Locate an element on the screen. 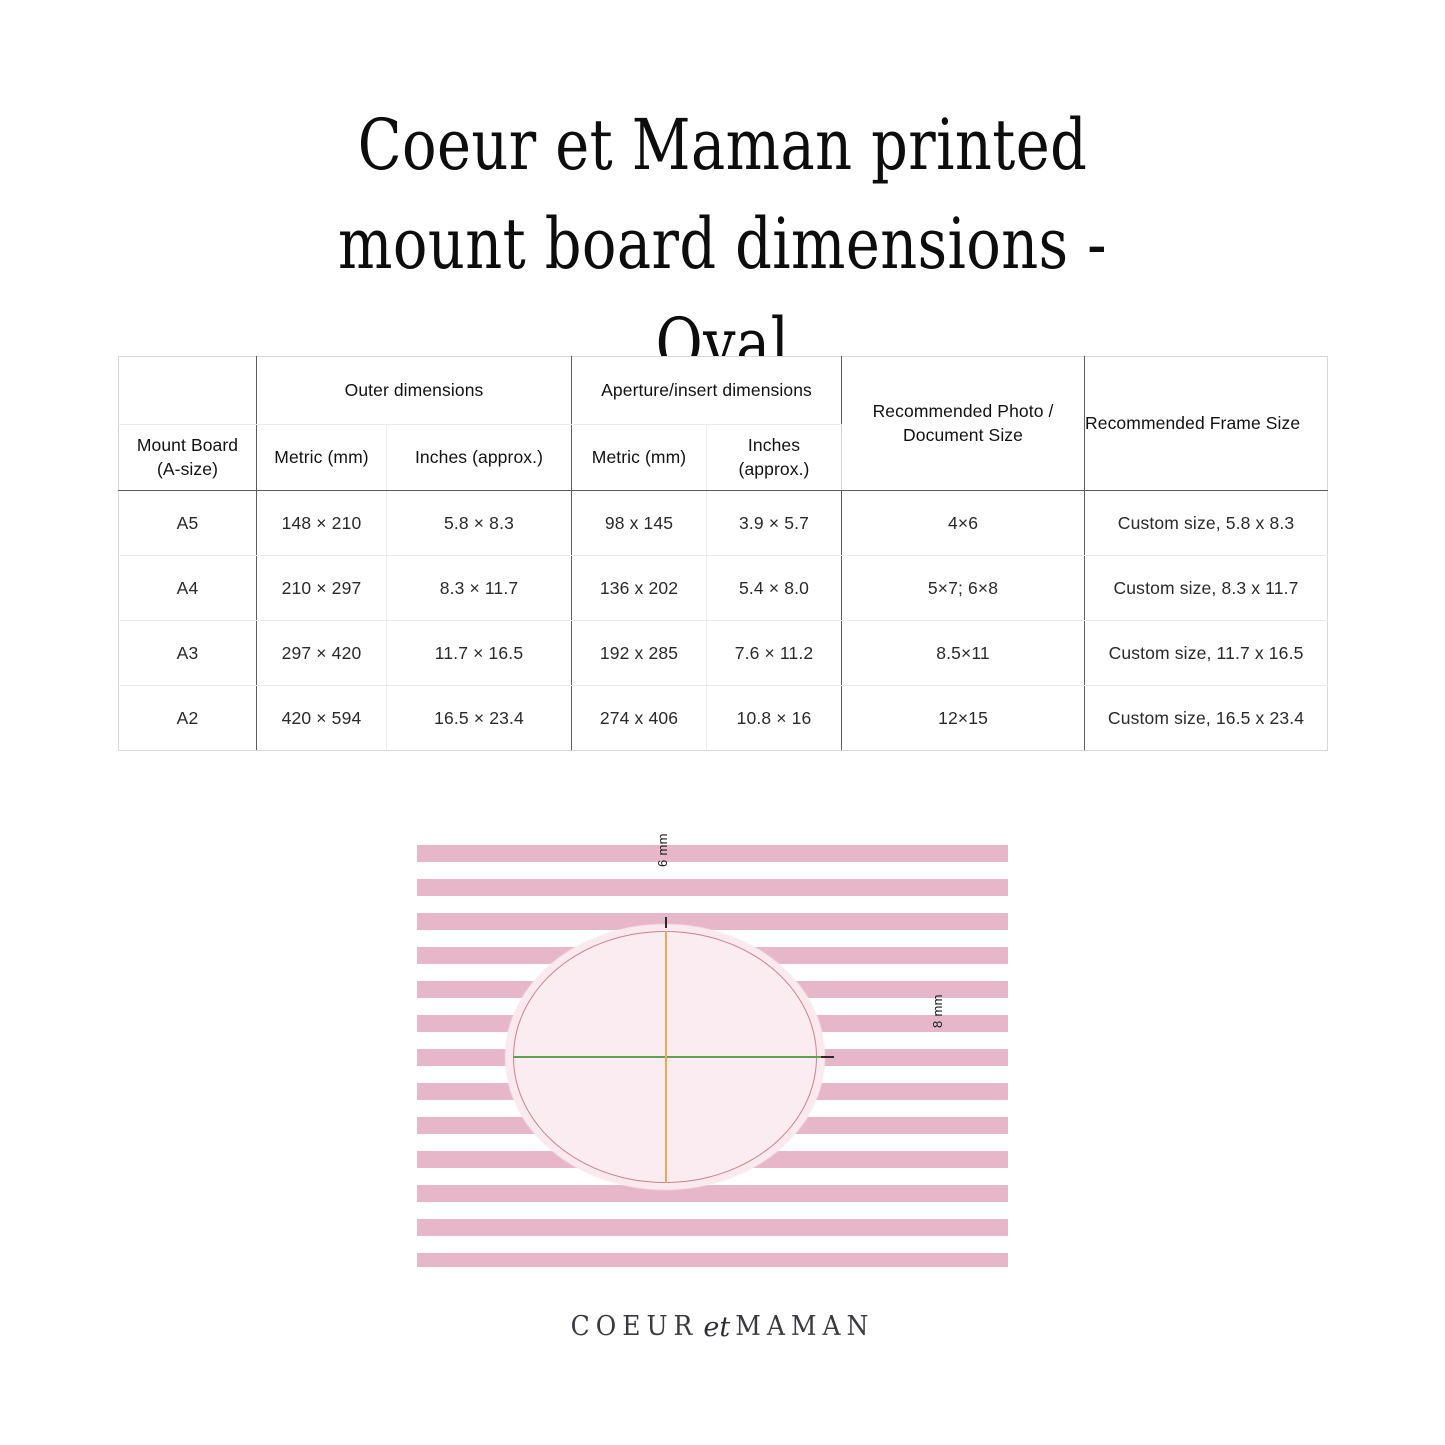  vertical-dimension-label: 6 mm is located at coordinates (662, 850).